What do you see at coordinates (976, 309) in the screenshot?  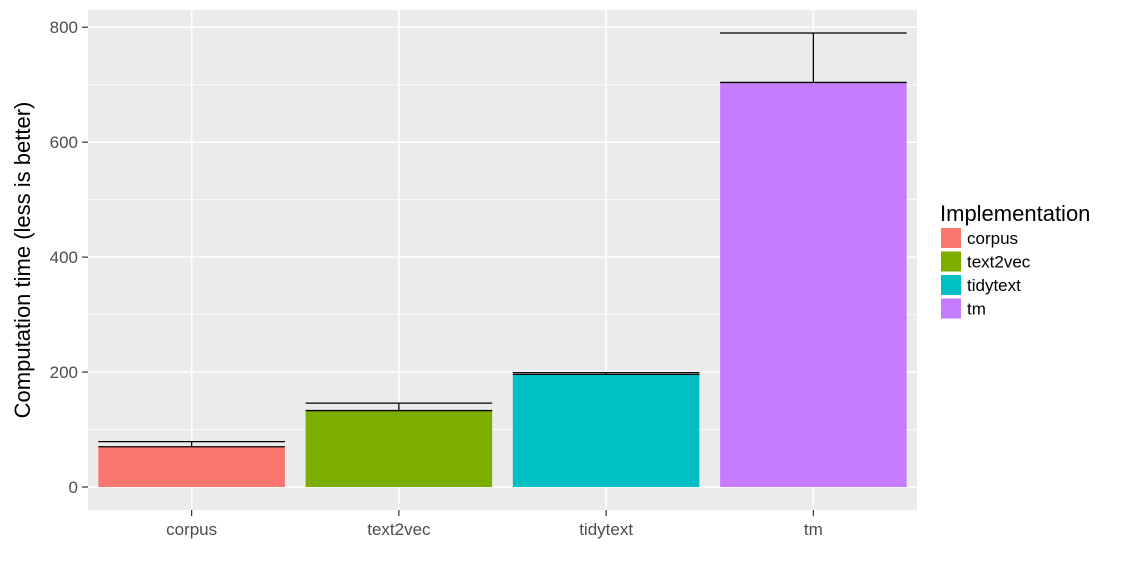 I see `legend-label-tm: tm` at bounding box center [976, 309].